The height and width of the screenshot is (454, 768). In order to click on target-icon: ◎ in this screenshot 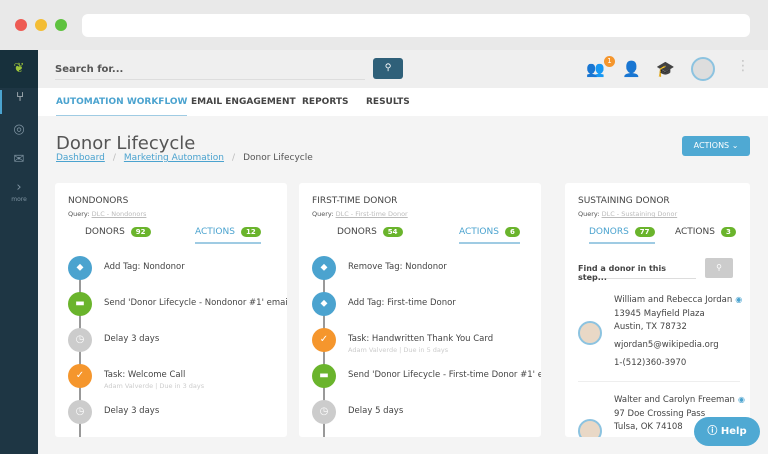, I will do `click(19, 129)`.